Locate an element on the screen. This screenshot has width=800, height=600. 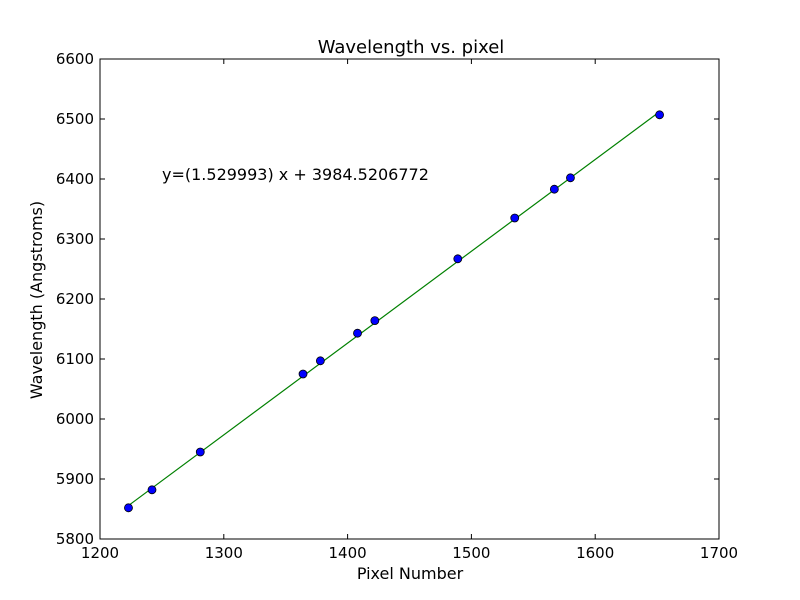
y-tick-label: 6100 is located at coordinates (75, 359).